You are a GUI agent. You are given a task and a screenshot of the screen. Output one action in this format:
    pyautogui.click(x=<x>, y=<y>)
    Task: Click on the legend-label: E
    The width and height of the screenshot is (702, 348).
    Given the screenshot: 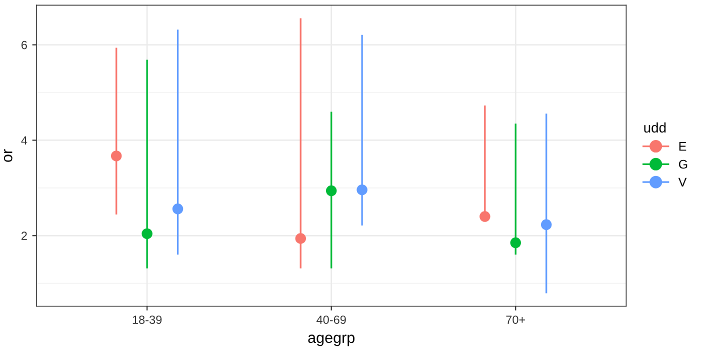 What is the action you would take?
    pyautogui.click(x=682, y=146)
    